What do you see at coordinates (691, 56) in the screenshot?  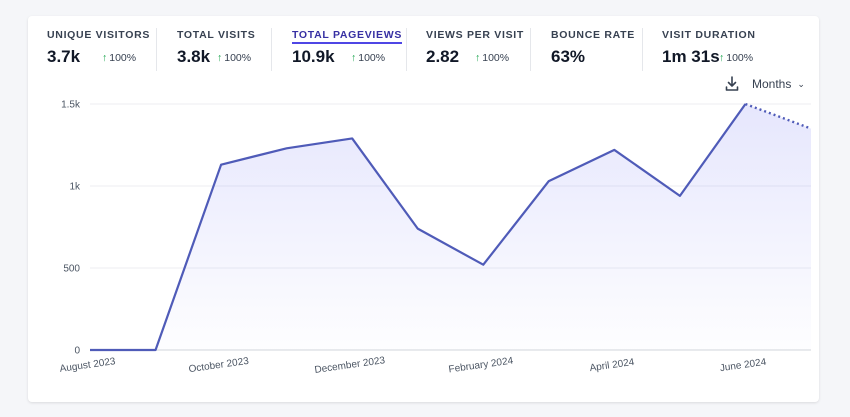 I see `metric-value: 1m 31s` at bounding box center [691, 56].